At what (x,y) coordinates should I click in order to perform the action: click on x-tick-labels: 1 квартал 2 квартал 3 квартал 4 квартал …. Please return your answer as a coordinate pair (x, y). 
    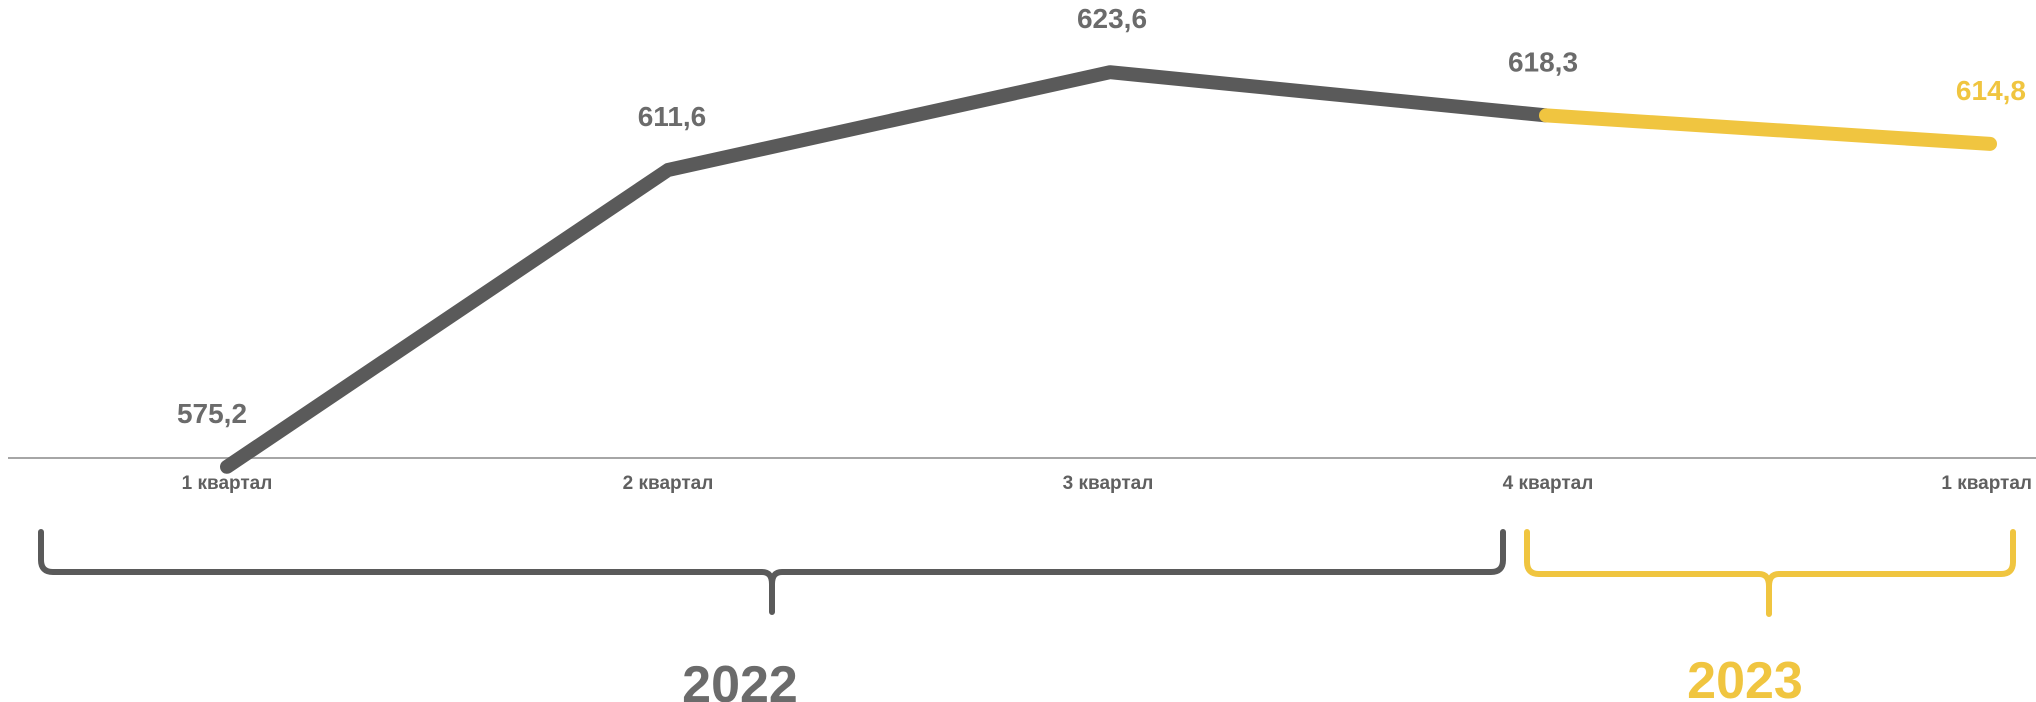
    Looking at the image, I should click on (1107, 483).